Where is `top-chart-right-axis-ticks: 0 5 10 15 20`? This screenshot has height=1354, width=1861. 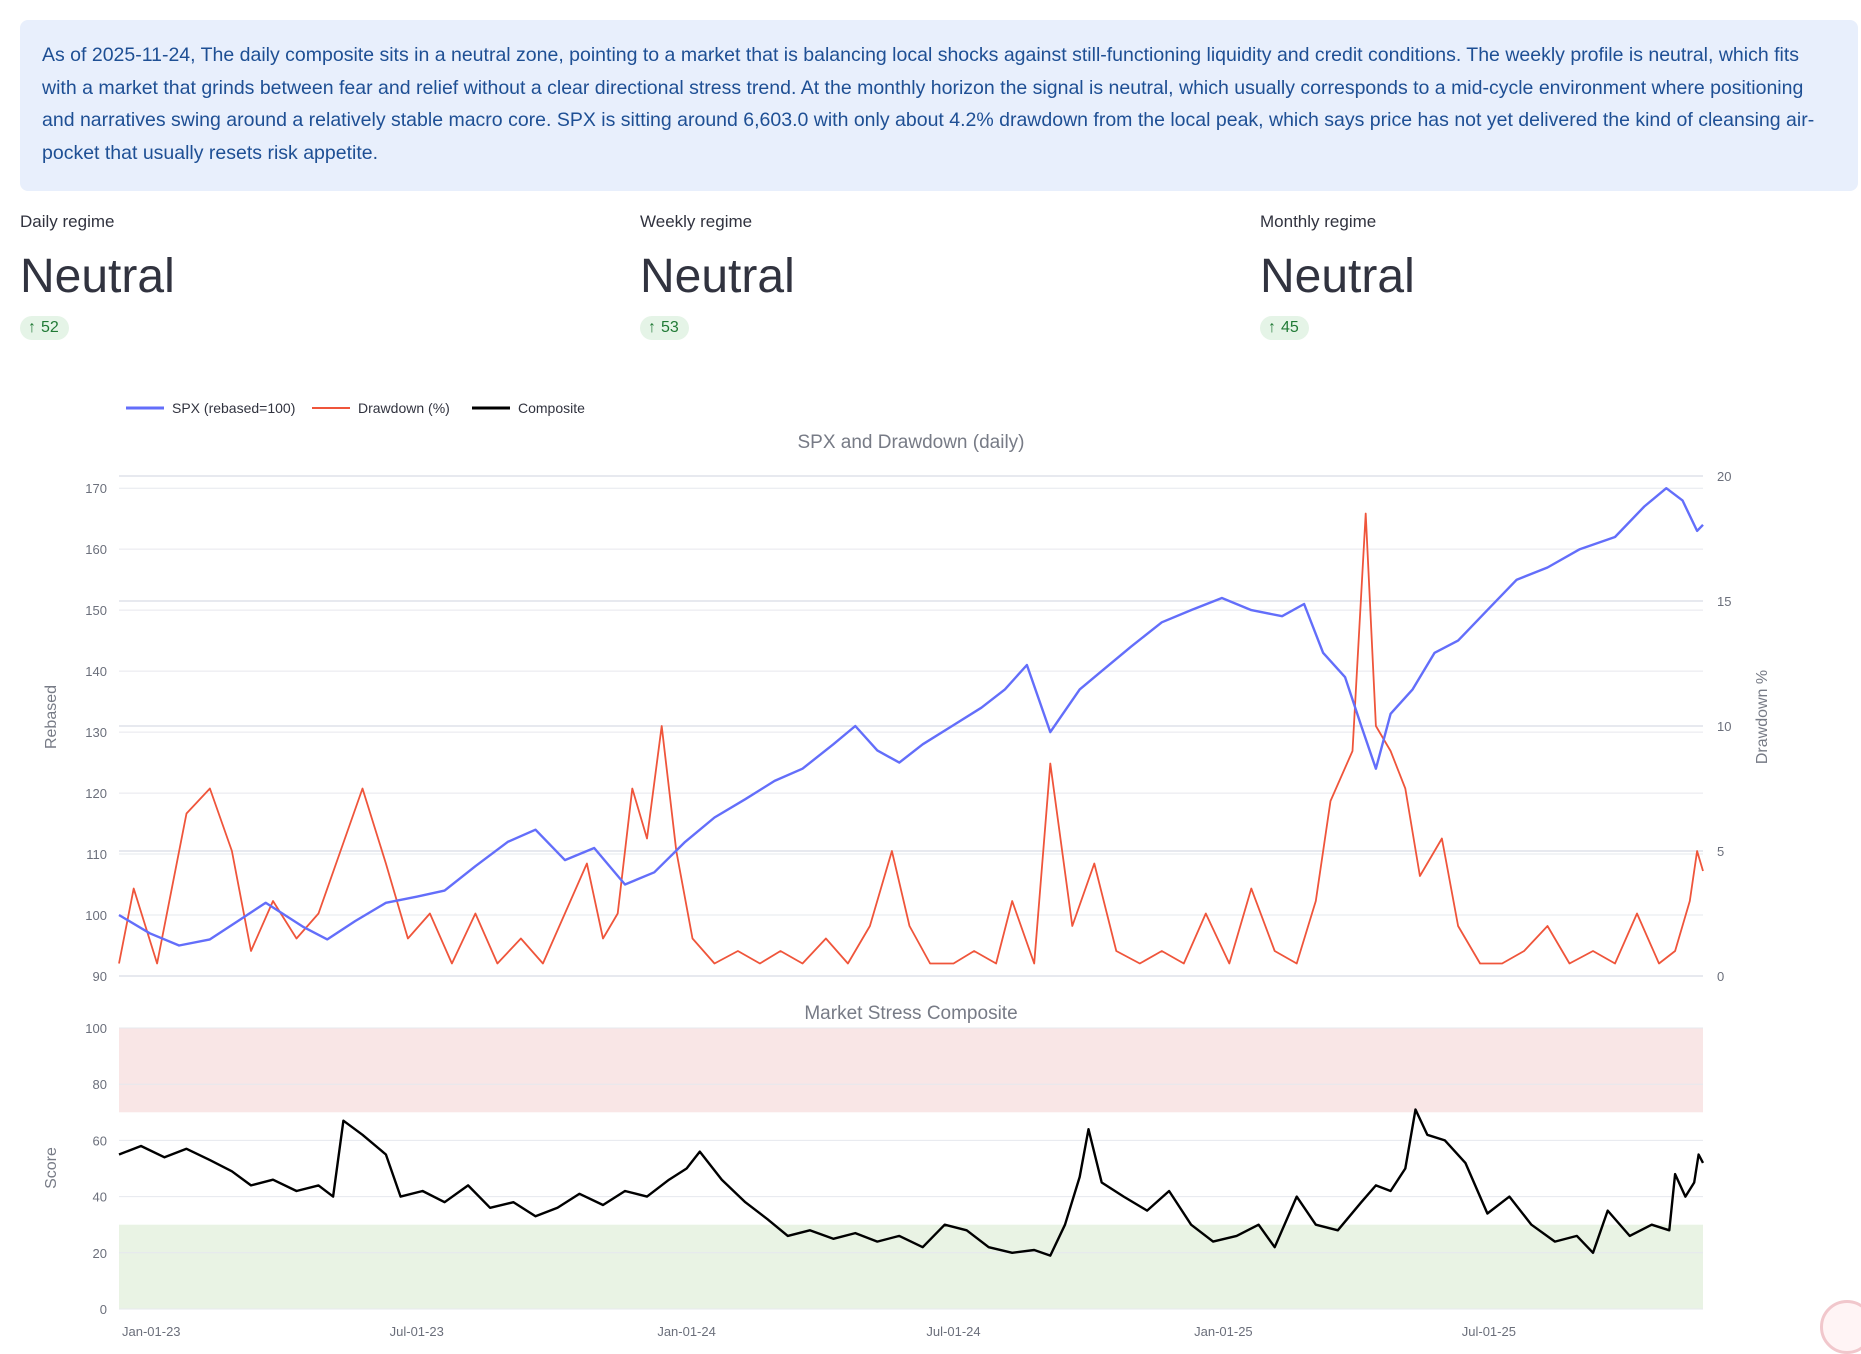 top-chart-right-axis-ticks: 0 5 10 15 20 is located at coordinates (1724, 726).